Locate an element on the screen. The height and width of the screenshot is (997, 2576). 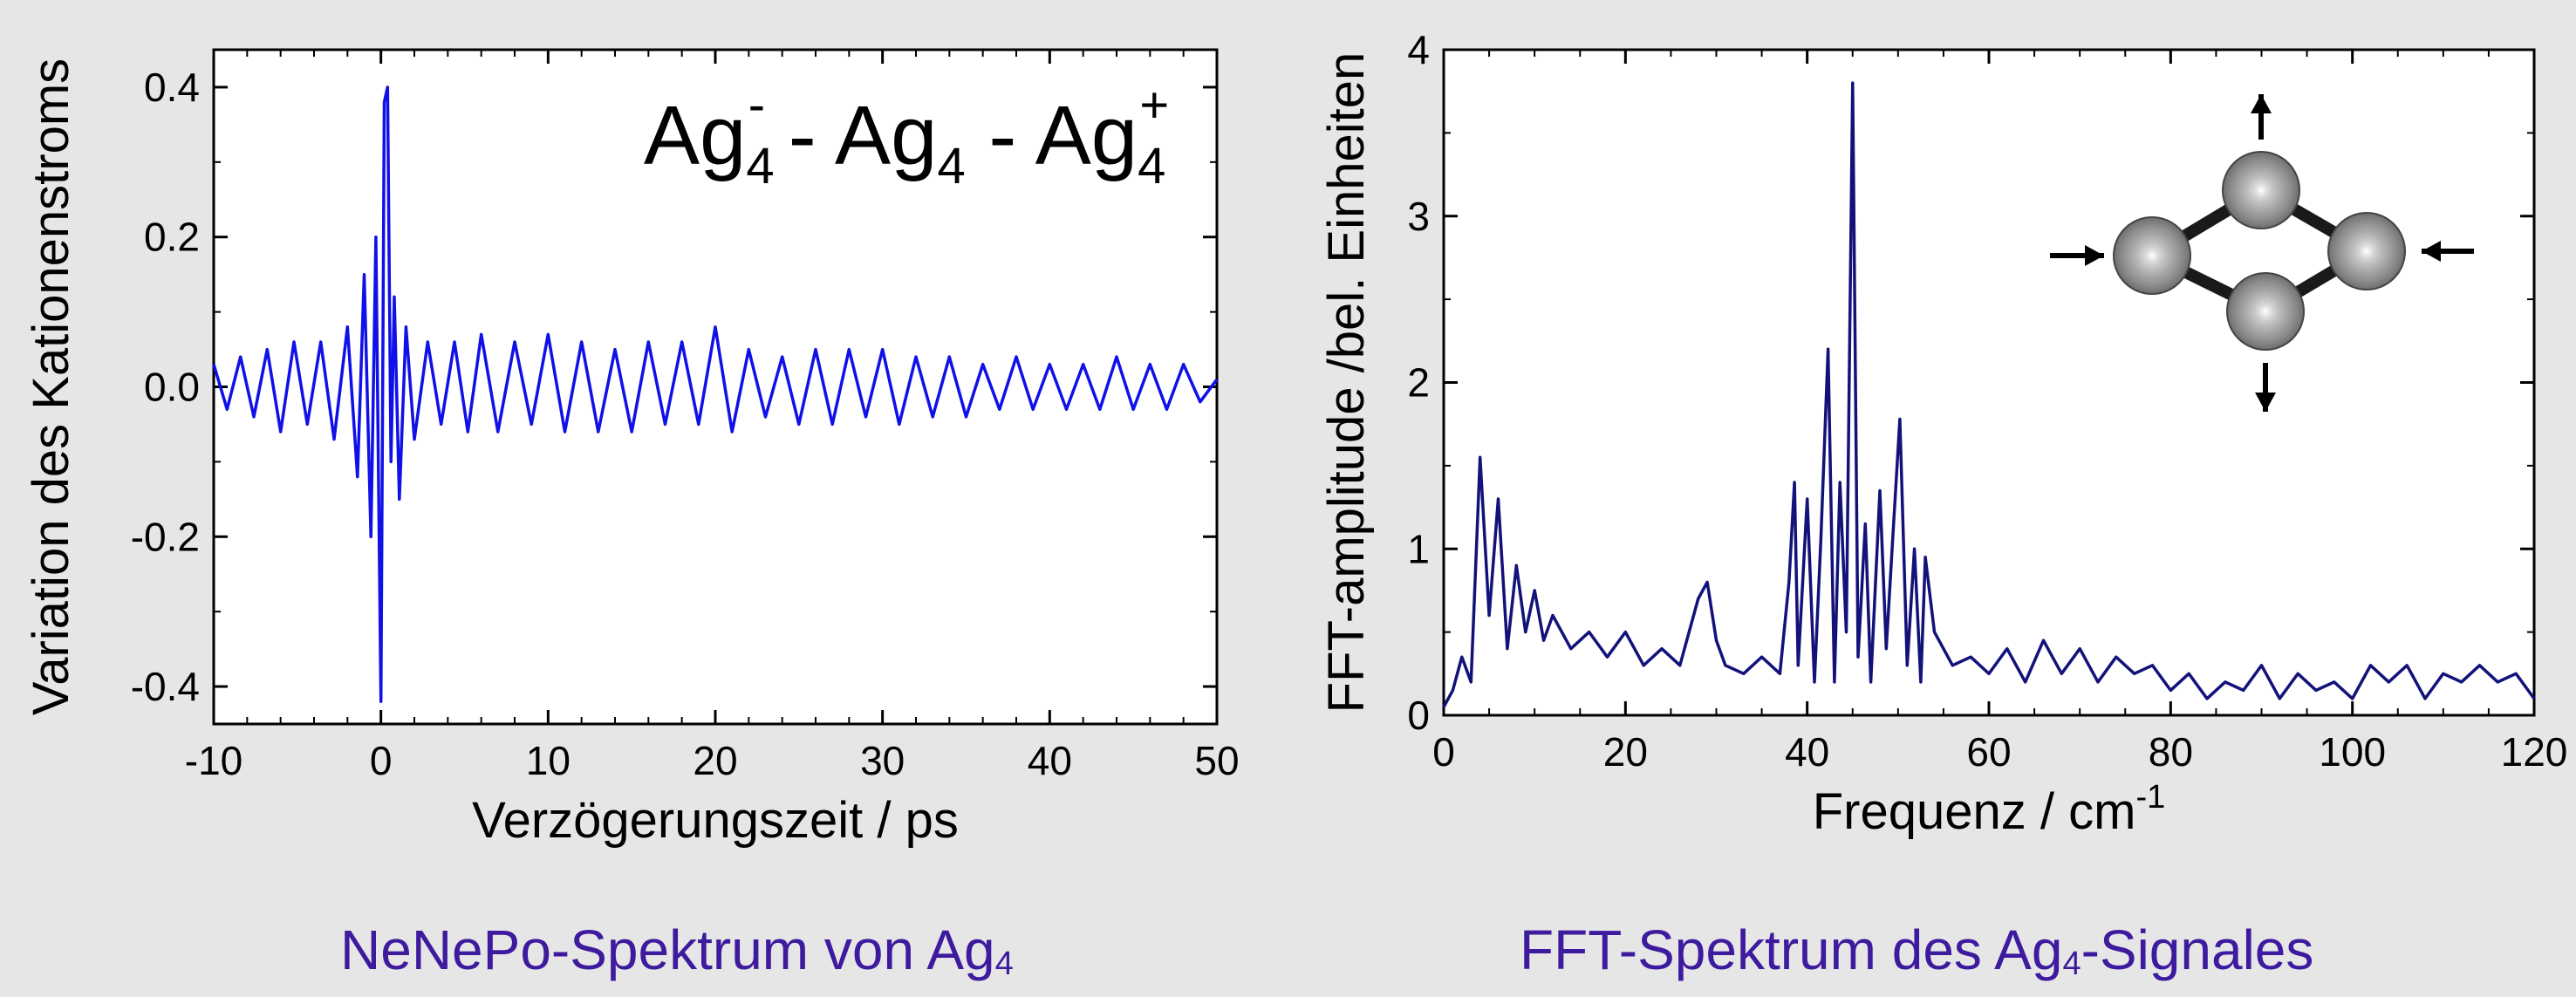
x-tick-label: 50 is located at coordinates (1216, 760).